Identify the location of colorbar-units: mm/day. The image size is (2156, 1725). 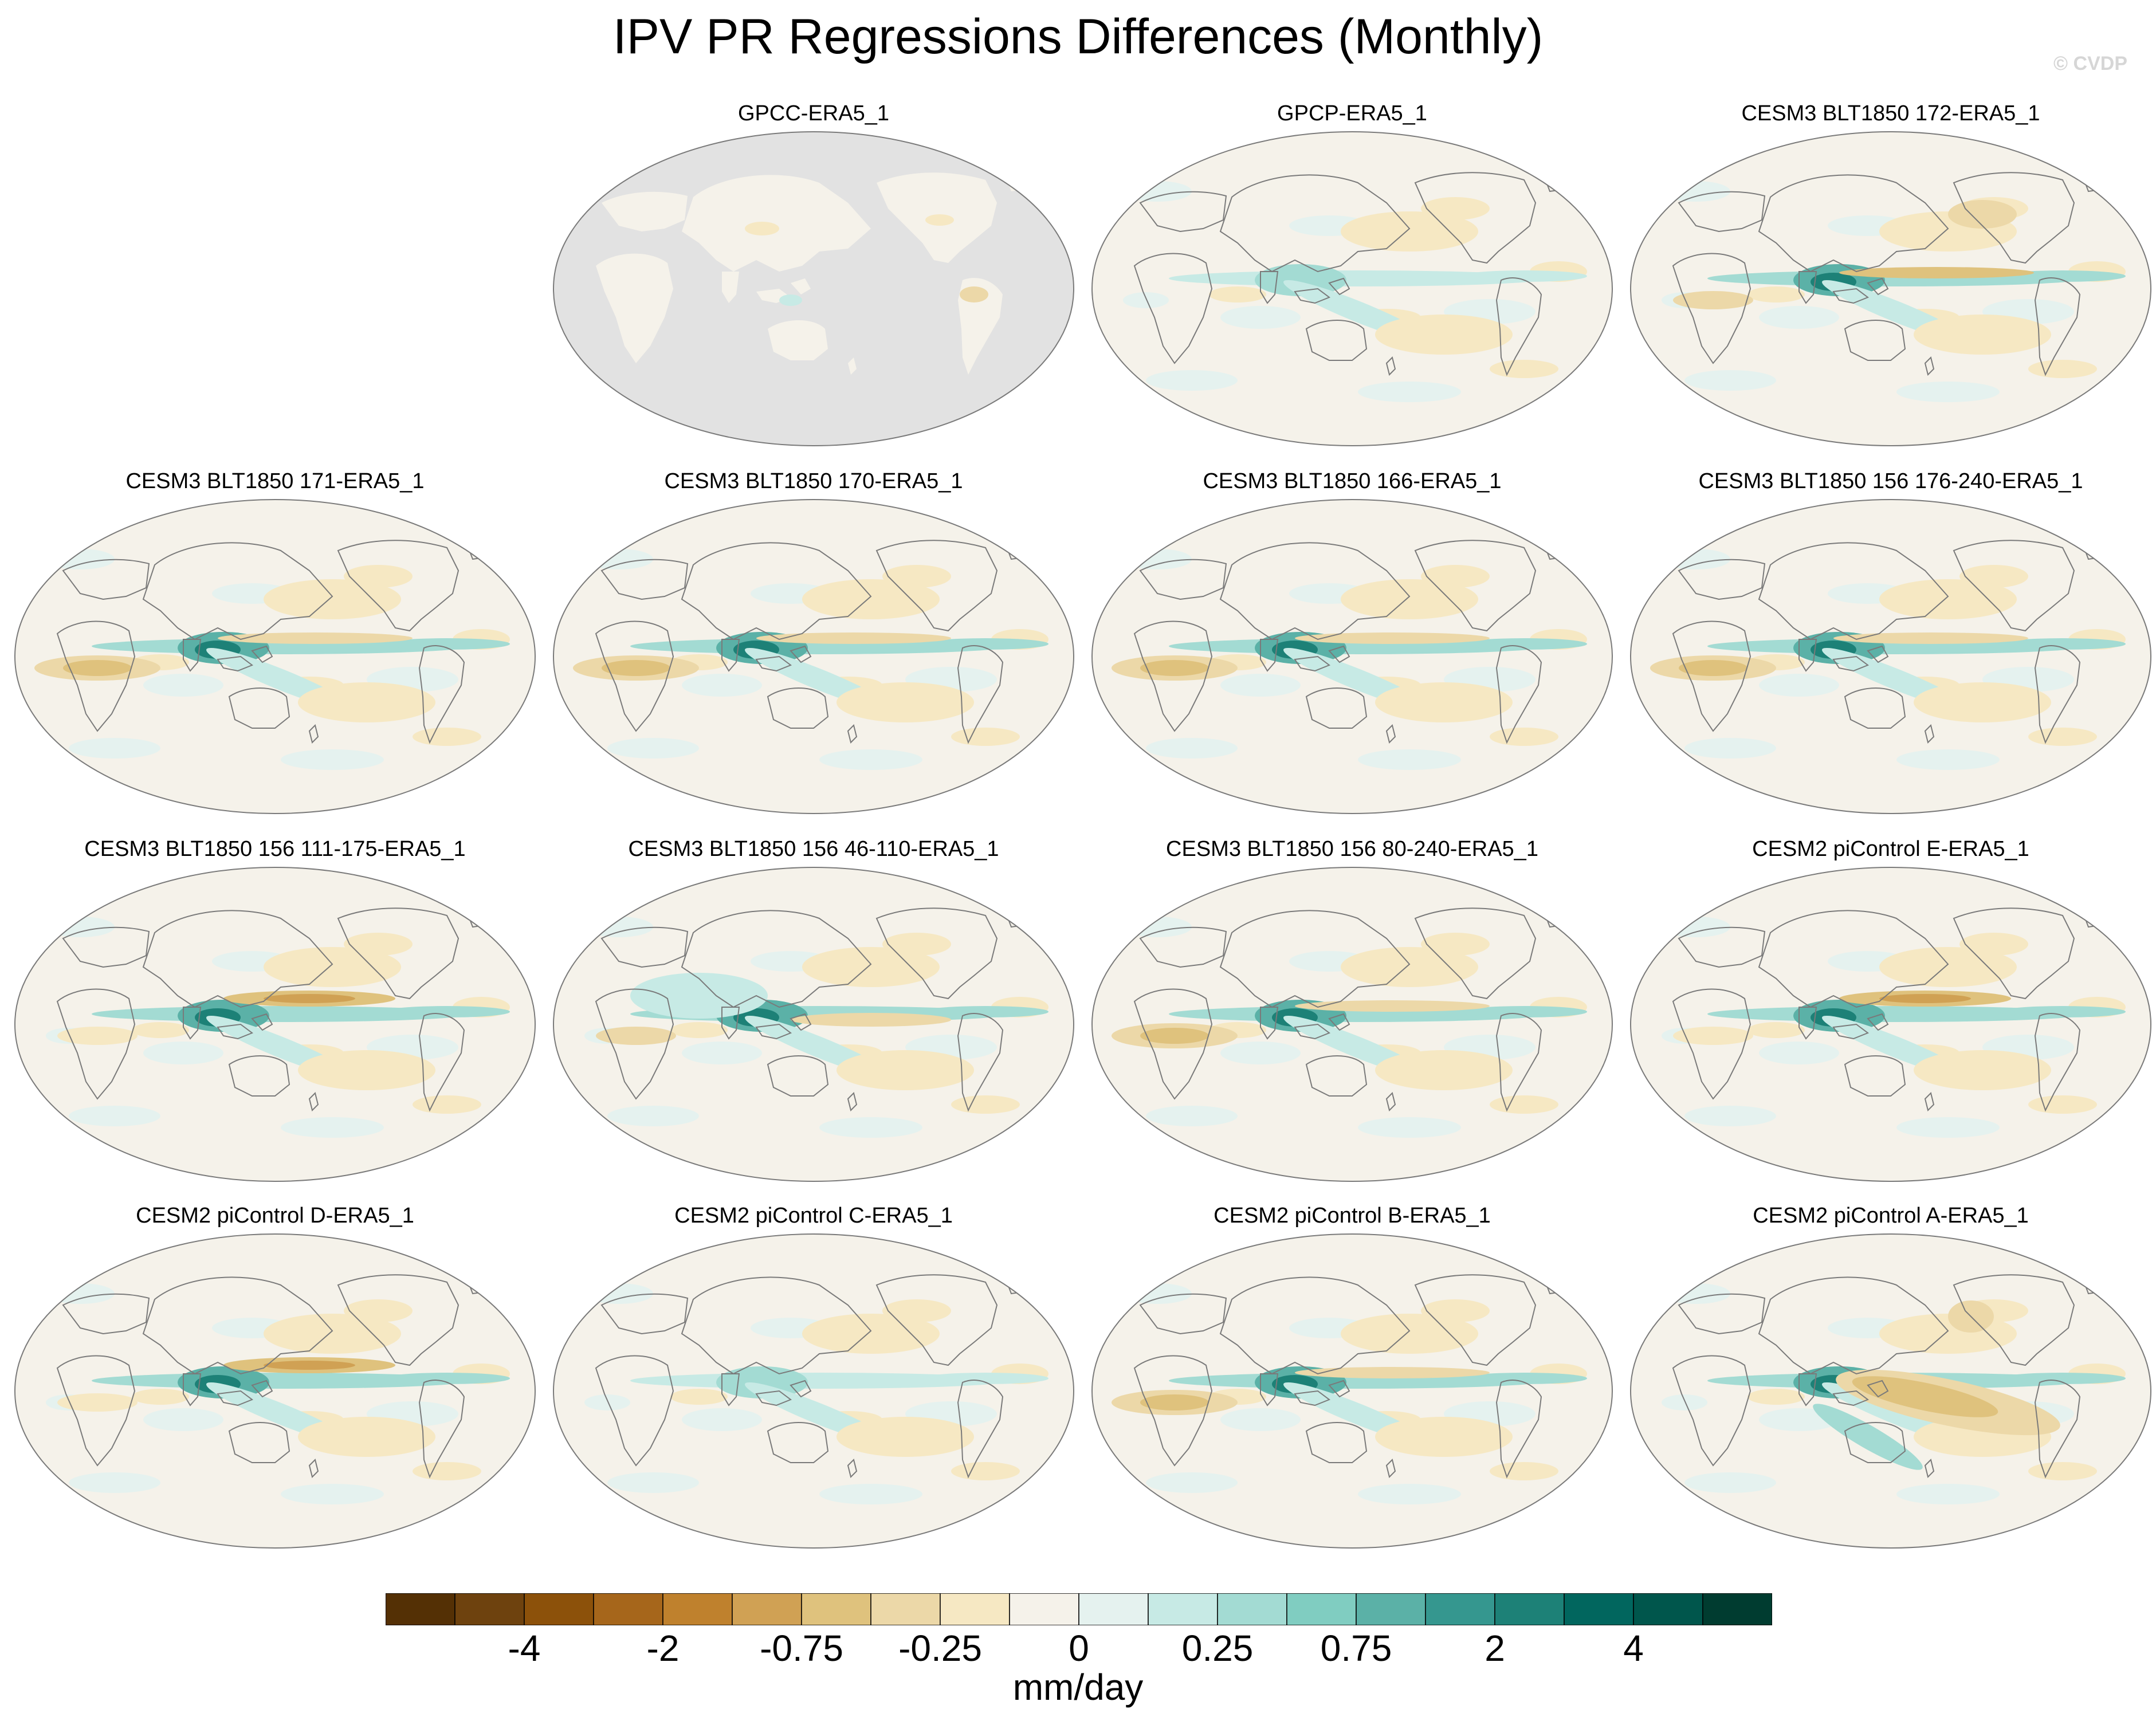
(1078, 1687).